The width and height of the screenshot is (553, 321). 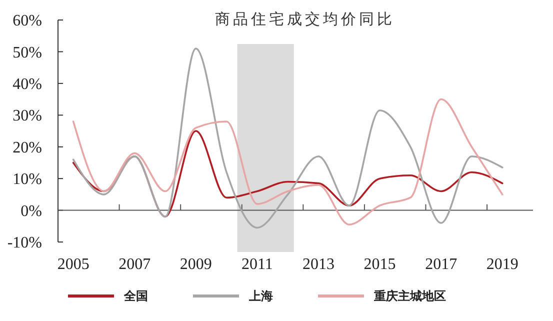 I want to click on legend-label: 上海, so click(x=260, y=296).